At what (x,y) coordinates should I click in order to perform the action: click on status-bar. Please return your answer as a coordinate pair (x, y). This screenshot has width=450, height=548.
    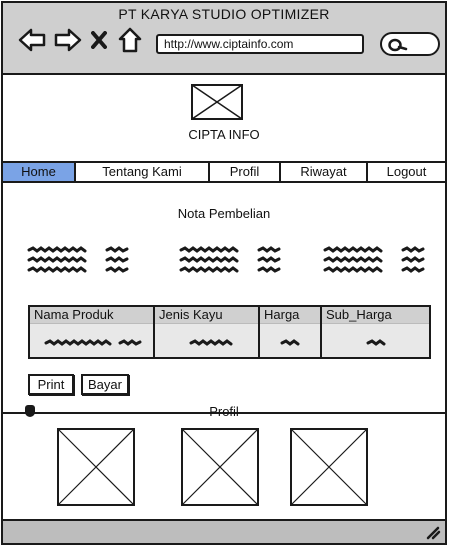
    Looking at the image, I should click on (224, 531).